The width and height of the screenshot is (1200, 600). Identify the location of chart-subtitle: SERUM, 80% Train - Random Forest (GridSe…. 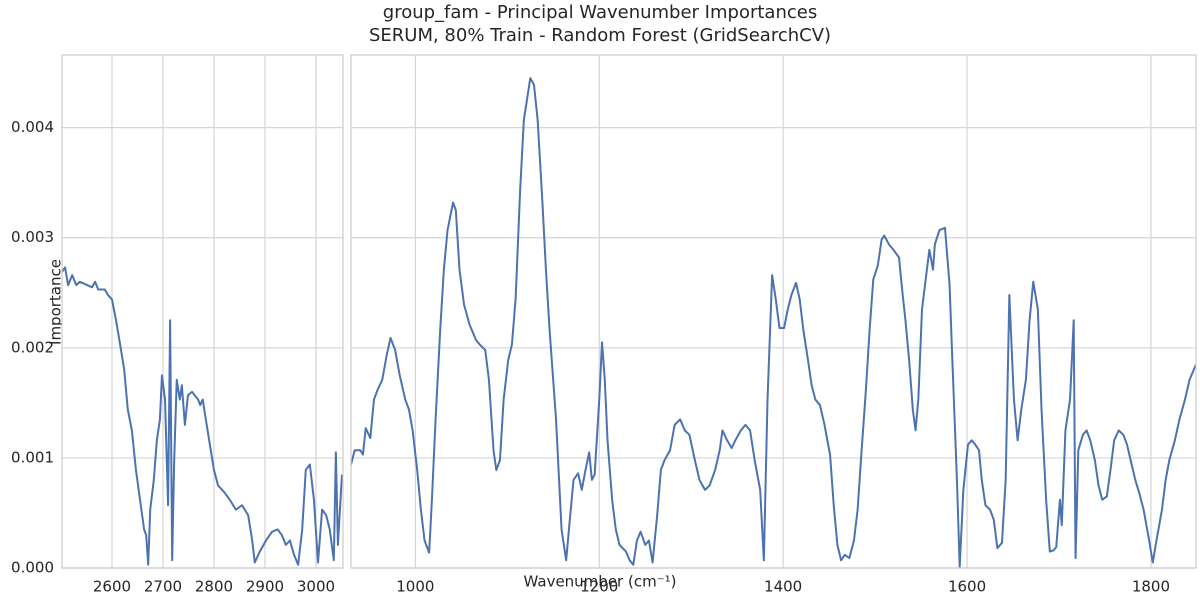
(600, 35).